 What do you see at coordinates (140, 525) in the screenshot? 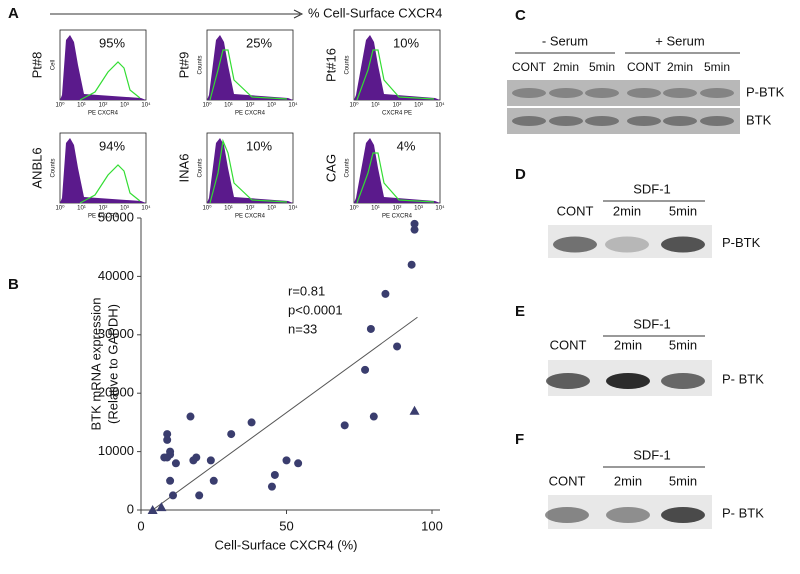
I see `x-tick-label: 0` at bounding box center [140, 525].